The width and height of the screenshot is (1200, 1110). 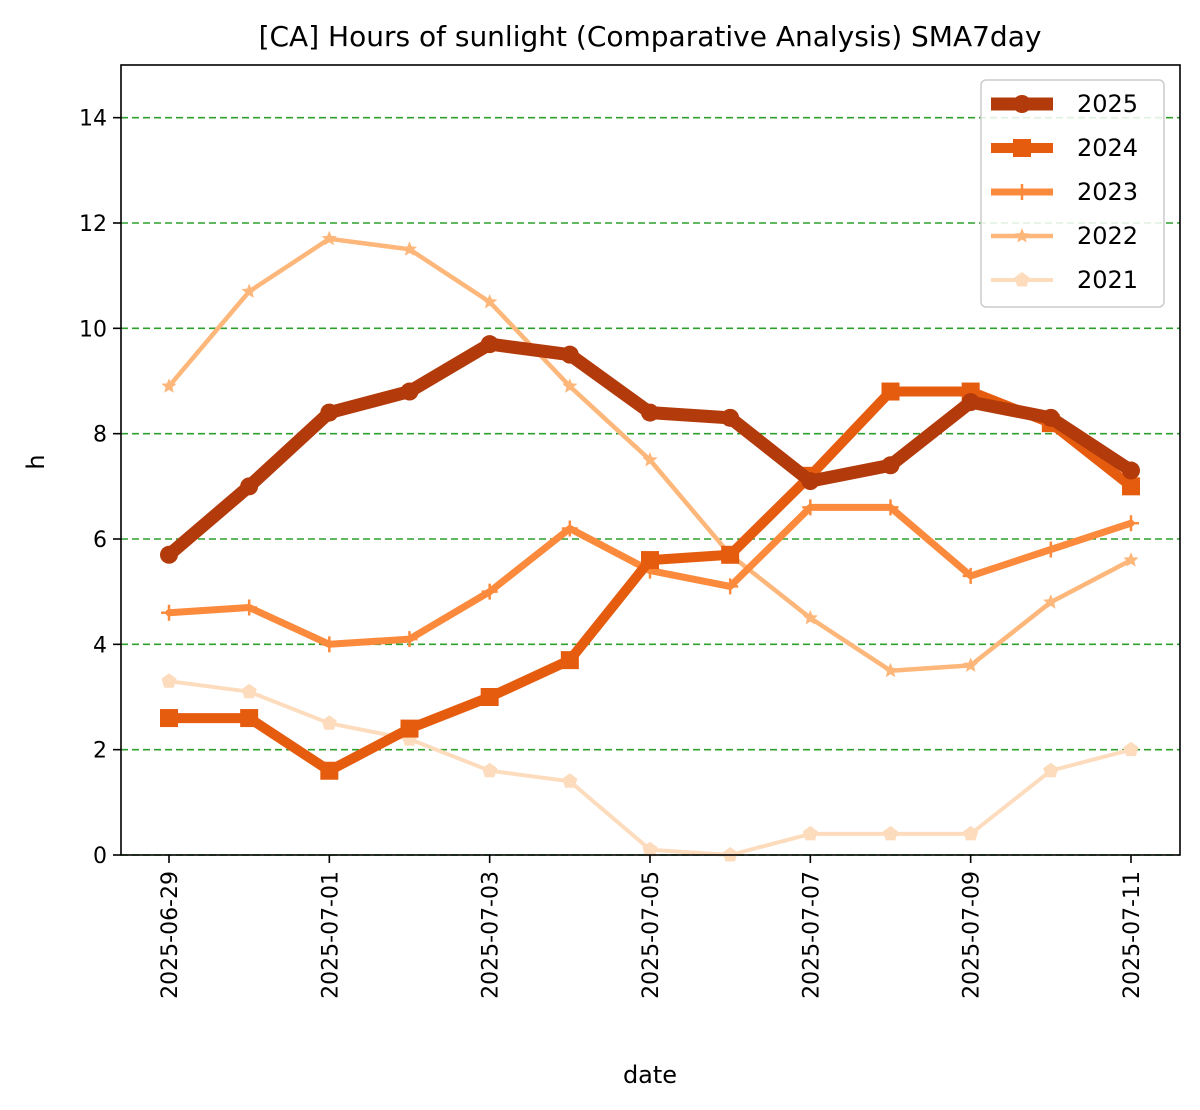 I want to click on x-tick-label: 2025-07-03, so click(x=491, y=935).